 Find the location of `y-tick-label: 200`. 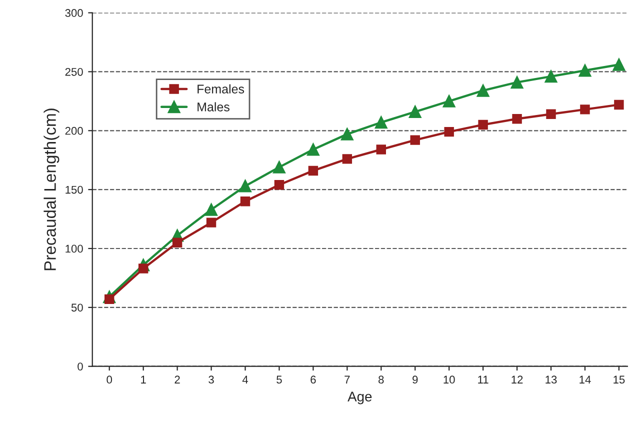

y-tick-label: 200 is located at coordinates (74, 130).